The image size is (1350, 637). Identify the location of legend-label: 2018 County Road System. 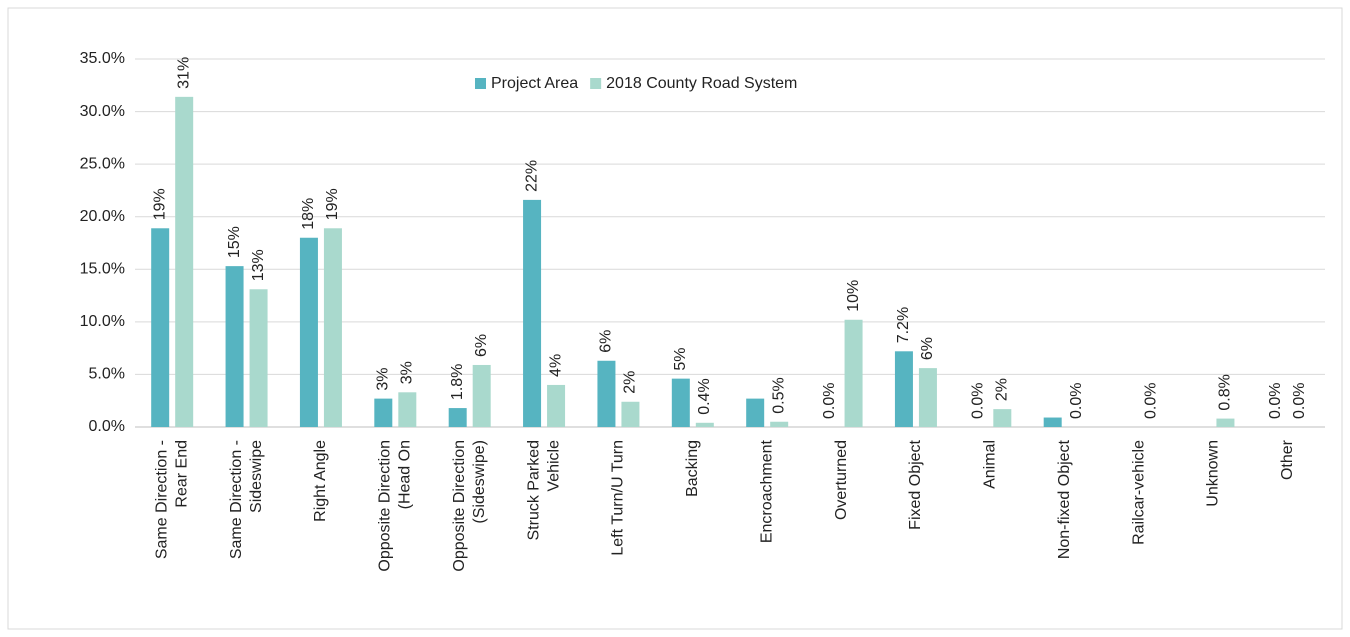
(701, 83).